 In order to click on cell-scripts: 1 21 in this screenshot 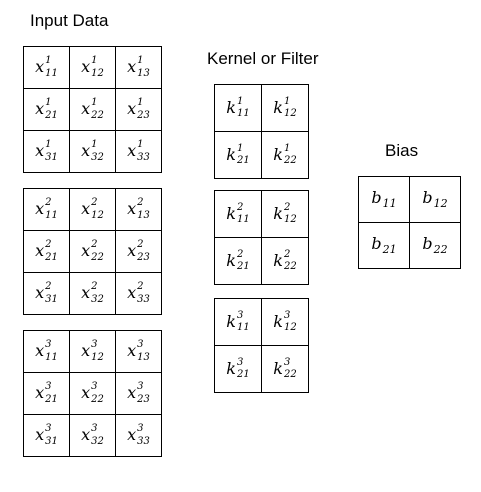, I will do `click(51, 109)`.